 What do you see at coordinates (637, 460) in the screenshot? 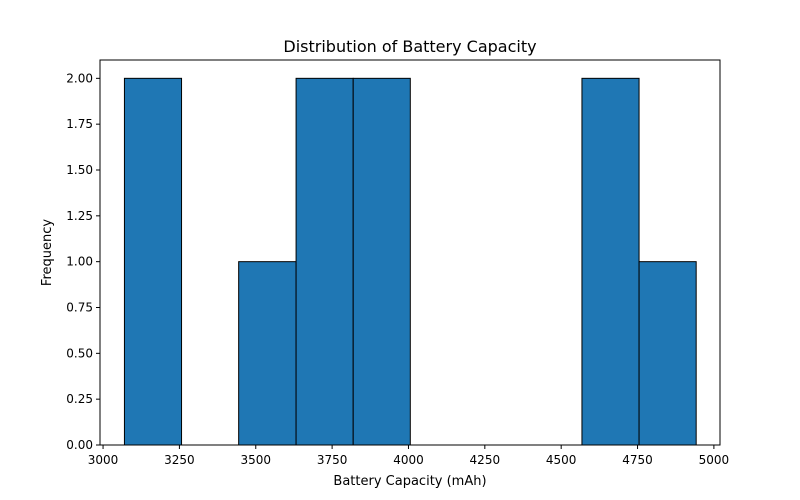
I see `x-tick-label: 4750` at bounding box center [637, 460].